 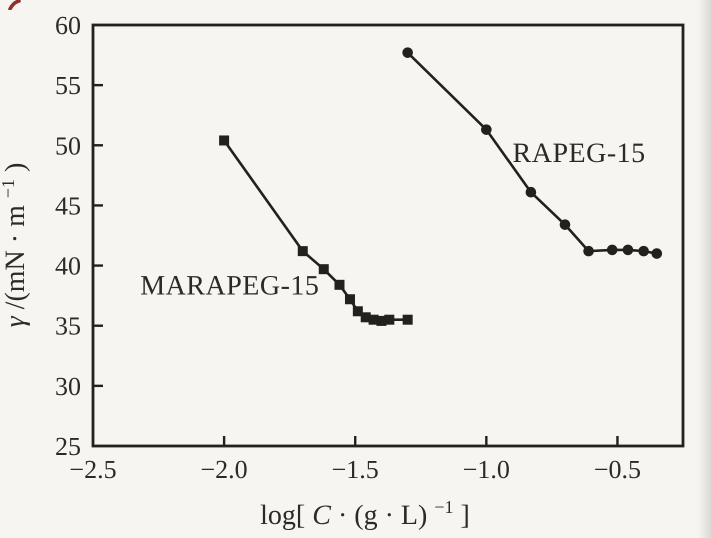 What do you see at coordinates (15, 167) in the screenshot?
I see `y-axis-title-post: )` at bounding box center [15, 167].